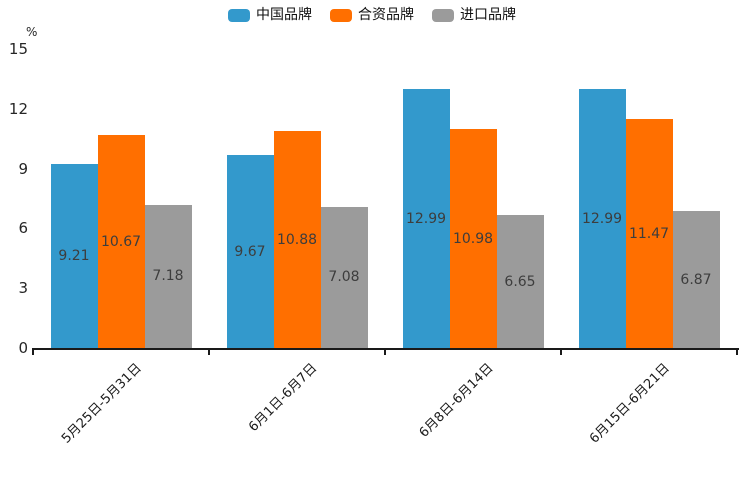 The image size is (744, 496). I want to click on bar-进口品牌-3: 6.87, so click(696, 279).